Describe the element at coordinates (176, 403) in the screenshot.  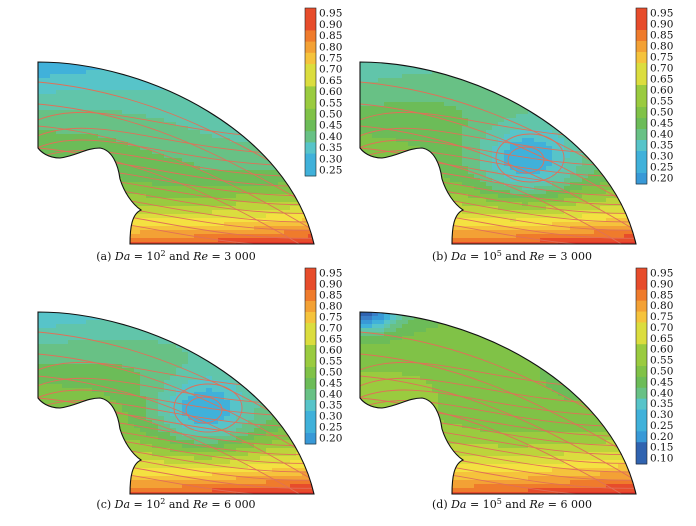
I see `panel-c-plot` at that location.